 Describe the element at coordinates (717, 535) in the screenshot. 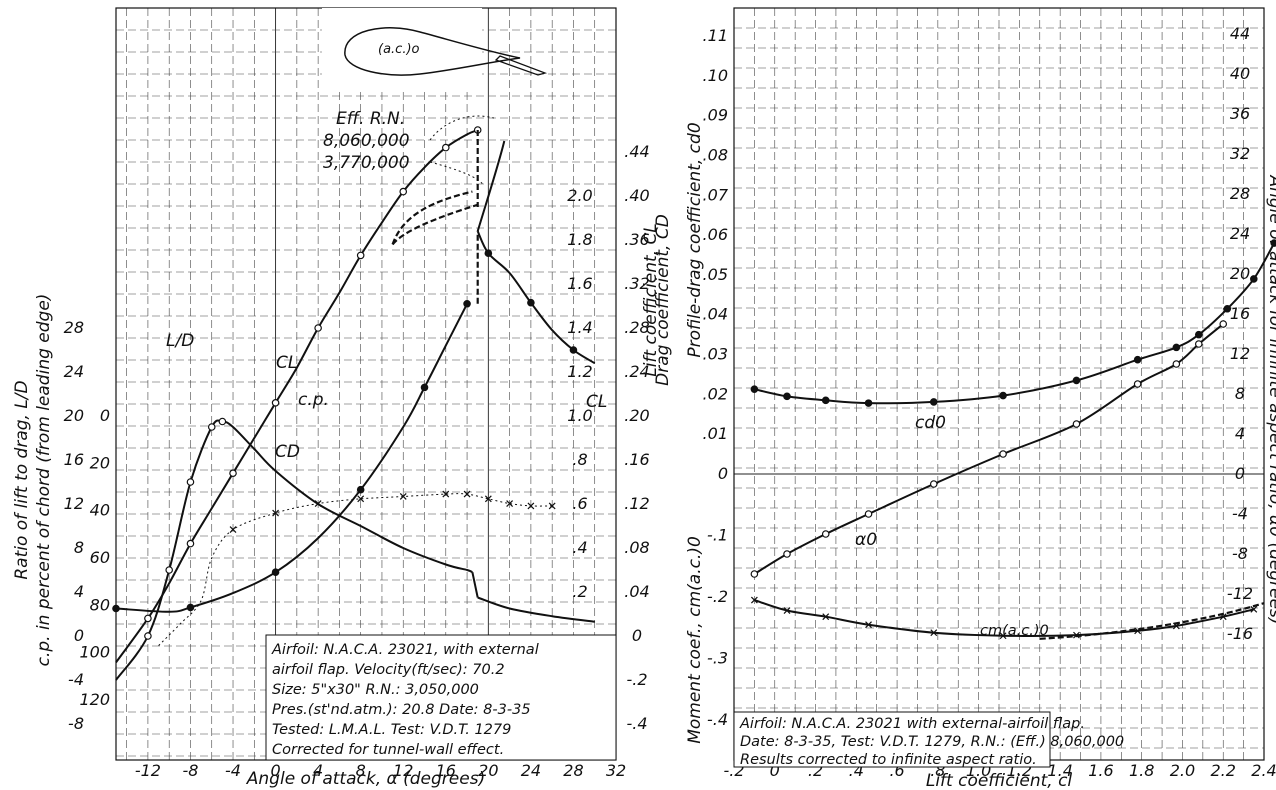

I see `cm-tick: -.1` at that location.